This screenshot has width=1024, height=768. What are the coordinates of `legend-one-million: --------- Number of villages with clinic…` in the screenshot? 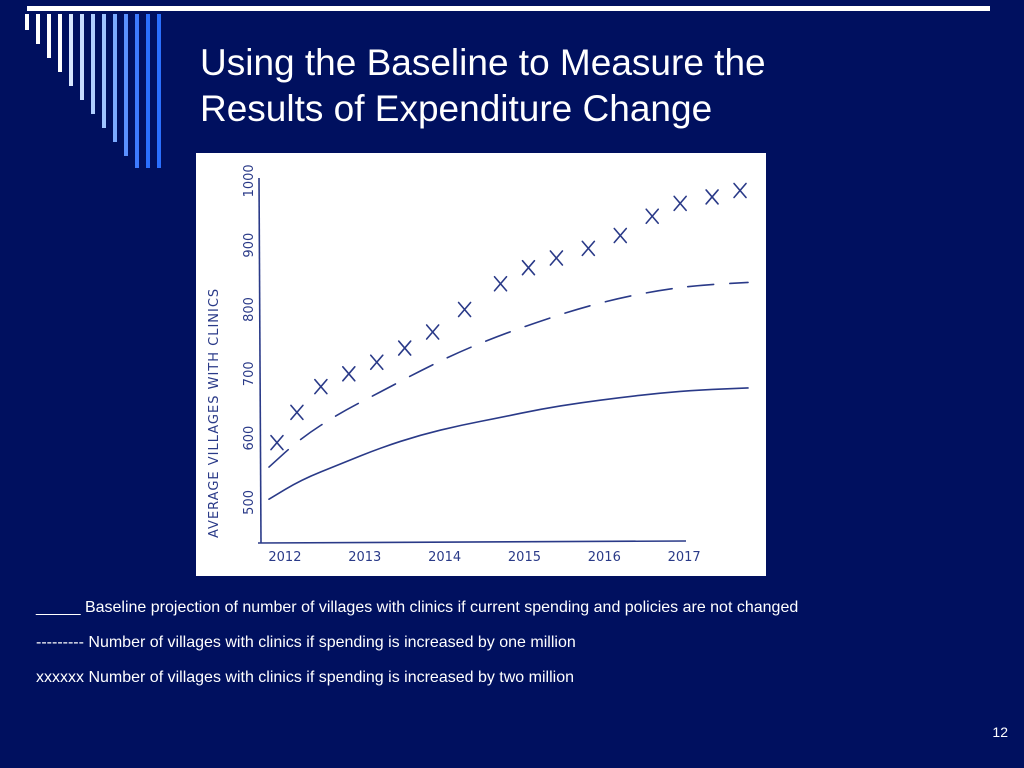 It's located at (306, 642).